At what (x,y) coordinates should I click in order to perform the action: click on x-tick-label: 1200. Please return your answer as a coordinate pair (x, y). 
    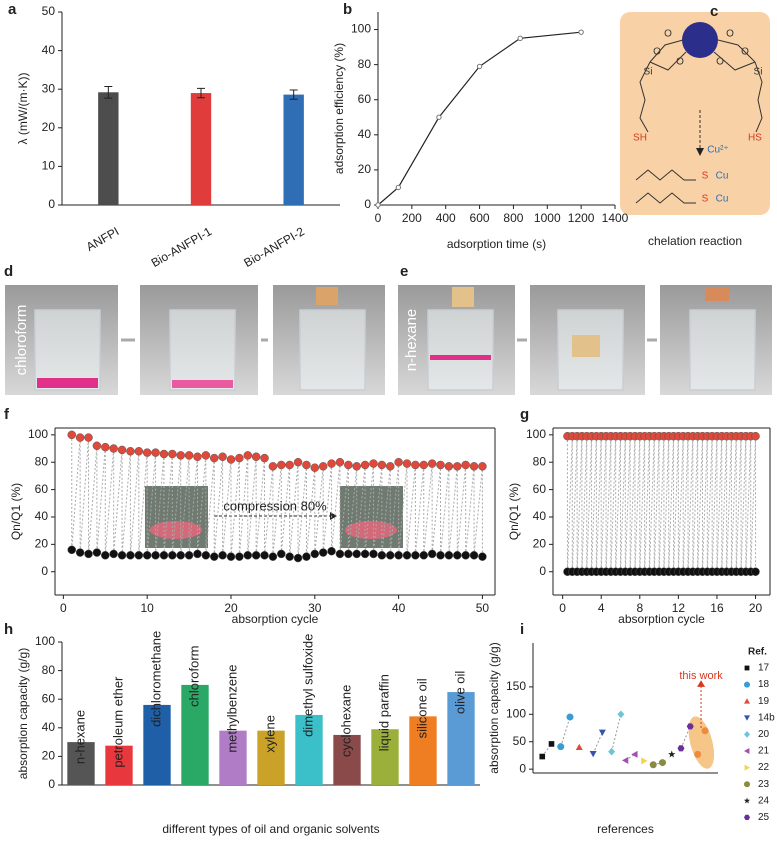
    Looking at the image, I should click on (581, 218).